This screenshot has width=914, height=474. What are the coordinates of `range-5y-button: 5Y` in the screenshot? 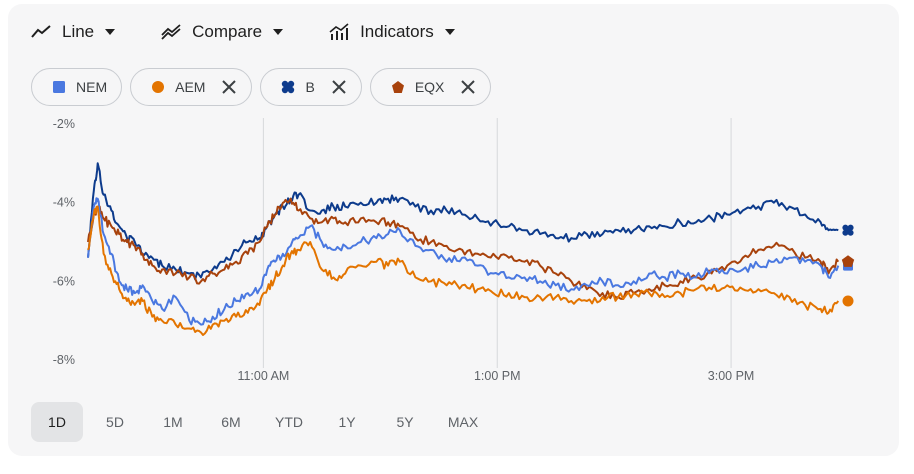 It's located at (405, 422).